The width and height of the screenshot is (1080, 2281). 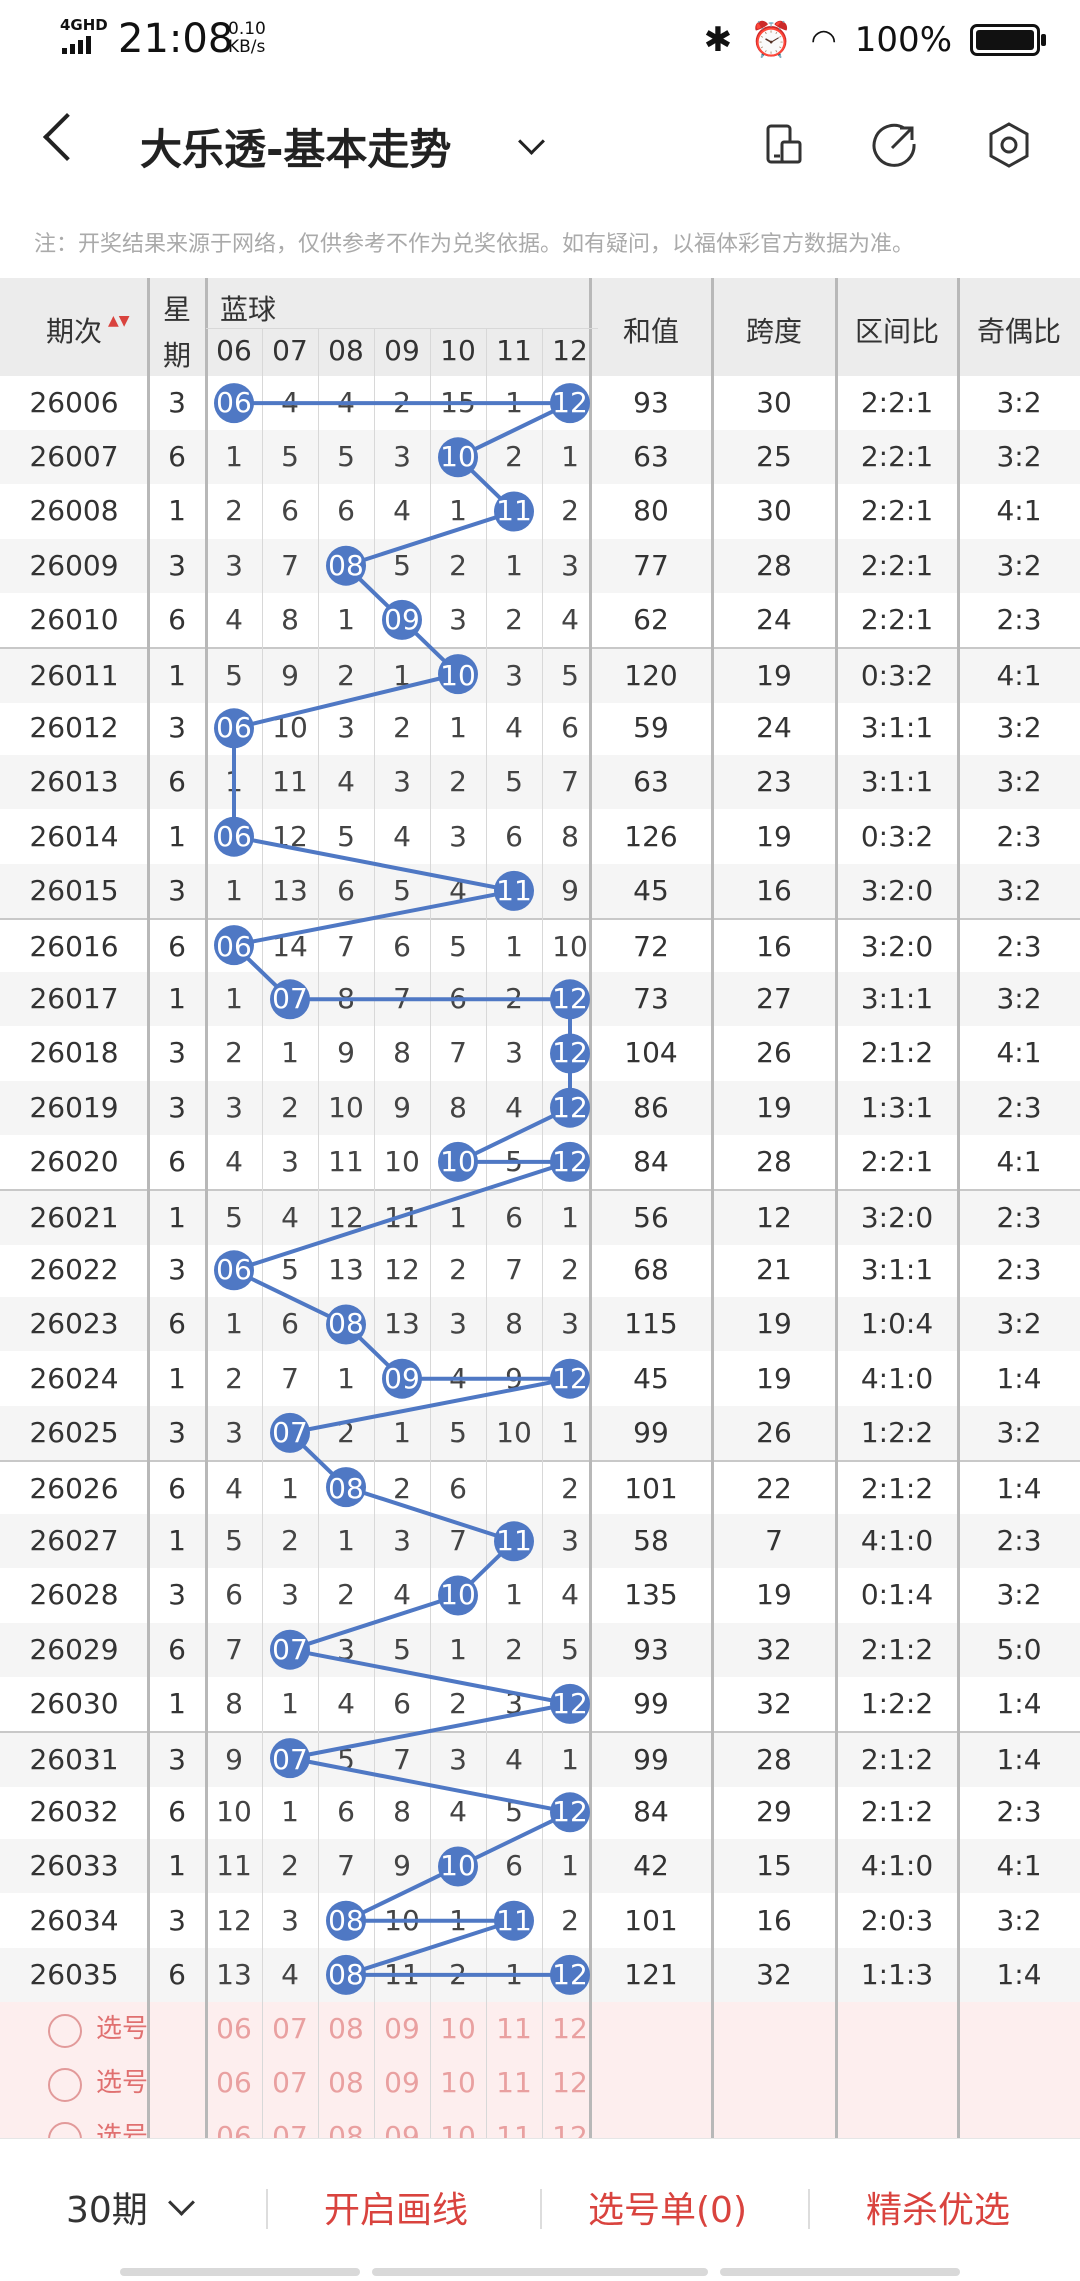 What do you see at coordinates (540, 728) in the screenshot?
I see `table-row: 26012 3 06 10 3 2 1 4 6 59 24 3:1:1 3:2` at bounding box center [540, 728].